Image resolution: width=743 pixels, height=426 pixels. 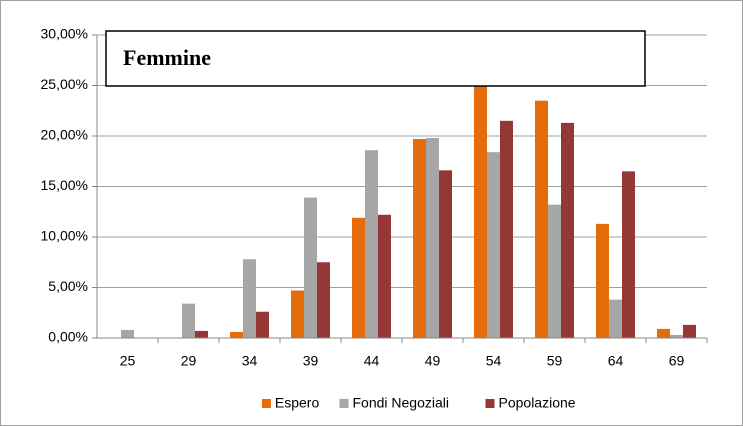 What do you see at coordinates (189, 361) in the screenshot?
I see `x-tick-label: 29` at bounding box center [189, 361].